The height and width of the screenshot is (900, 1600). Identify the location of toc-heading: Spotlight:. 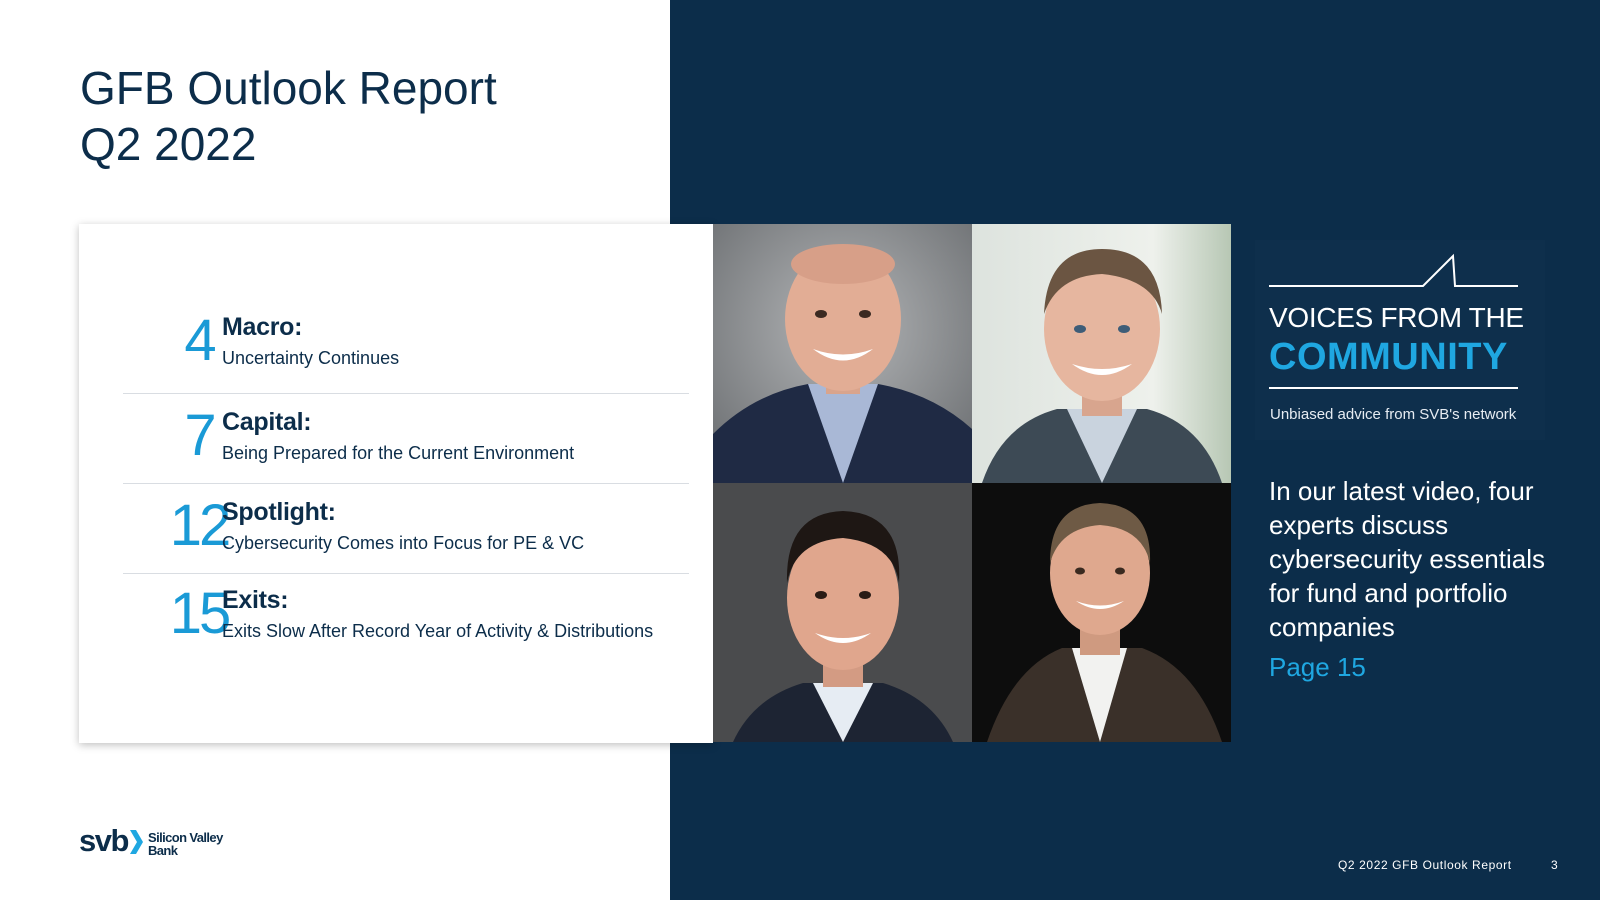
(279, 512).